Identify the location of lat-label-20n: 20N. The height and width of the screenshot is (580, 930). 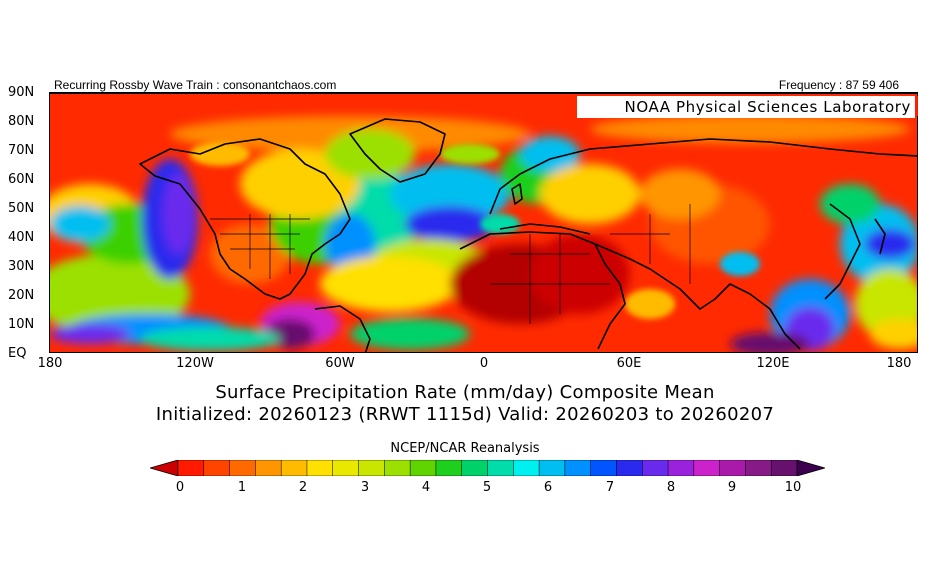
(21, 295).